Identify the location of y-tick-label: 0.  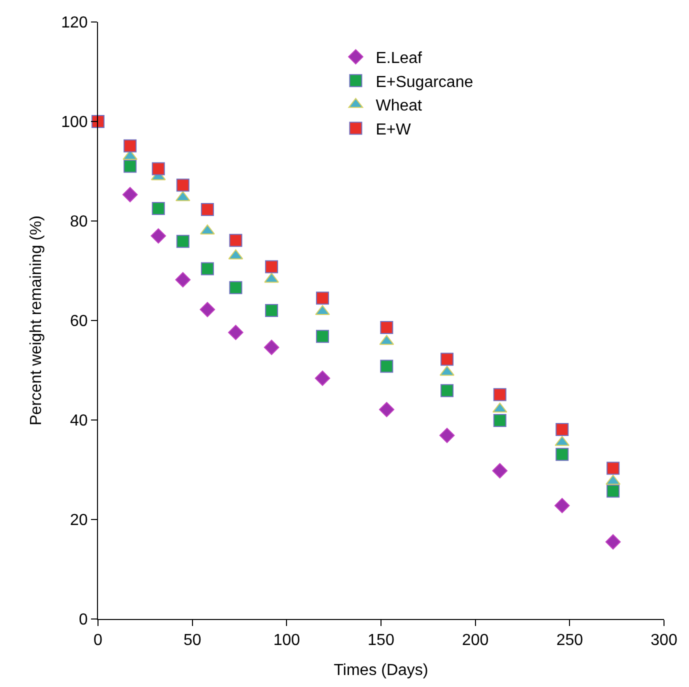
(83, 620).